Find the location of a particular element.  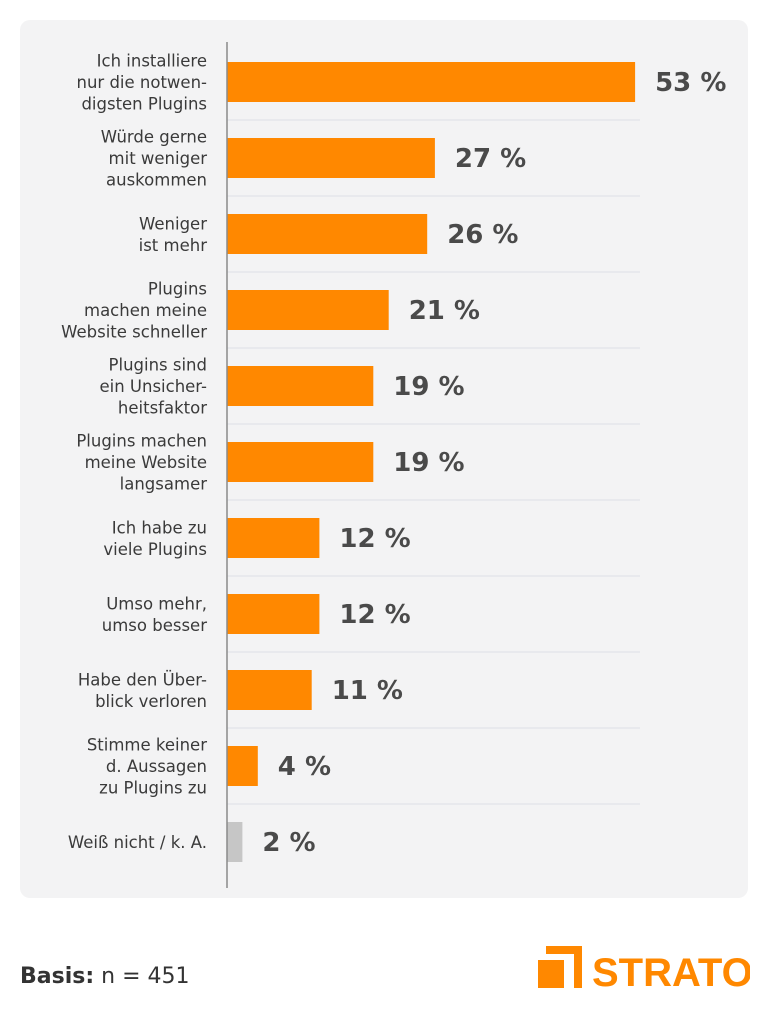

logo-wordmark: STRATO is located at coordinates (671, 971).